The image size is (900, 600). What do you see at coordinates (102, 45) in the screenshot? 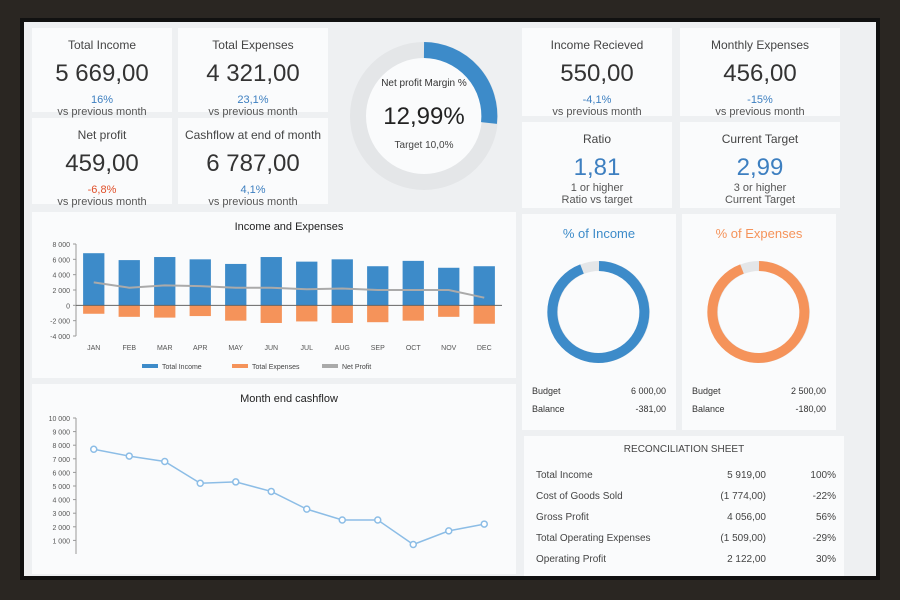
I see `kpi-title: Total Income` at bounding box center [102, 45].